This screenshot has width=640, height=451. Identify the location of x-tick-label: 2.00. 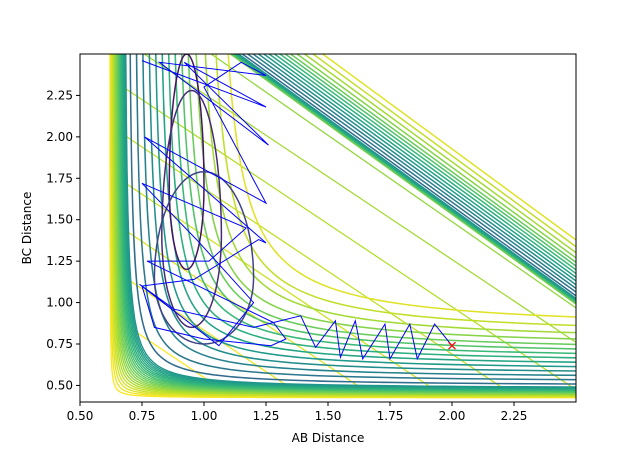
(452, 416).